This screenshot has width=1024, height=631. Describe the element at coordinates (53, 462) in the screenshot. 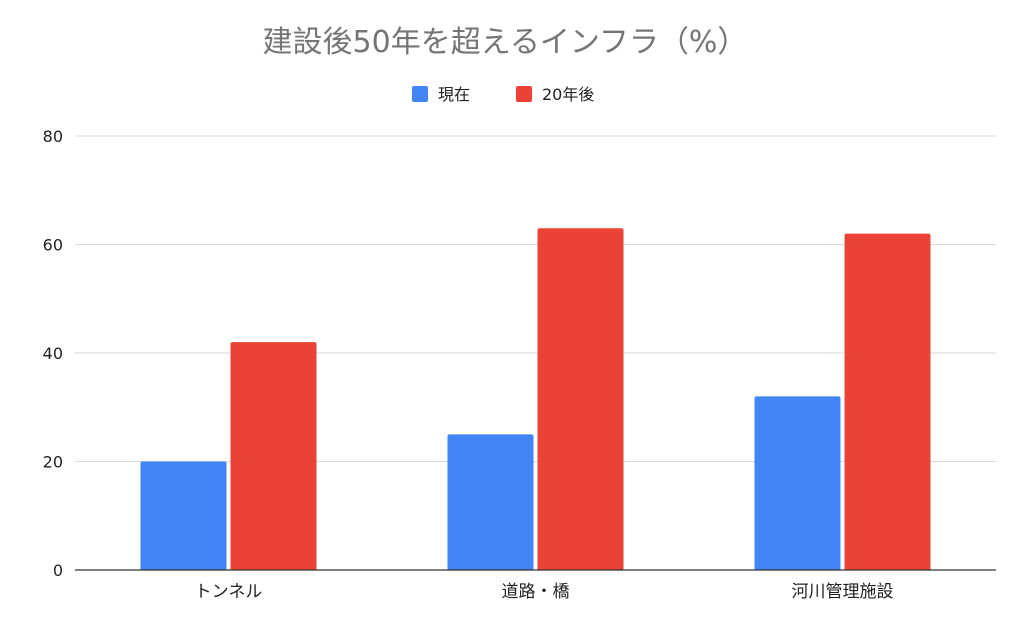

I see `y-tick-label: 20` at that location.